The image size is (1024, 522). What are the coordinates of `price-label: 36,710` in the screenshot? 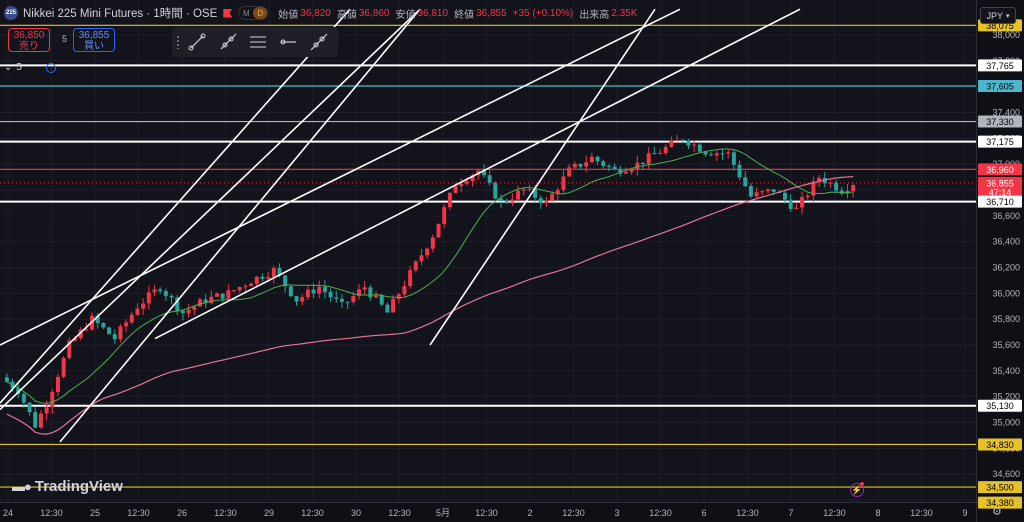 It's located at (1000, 202).